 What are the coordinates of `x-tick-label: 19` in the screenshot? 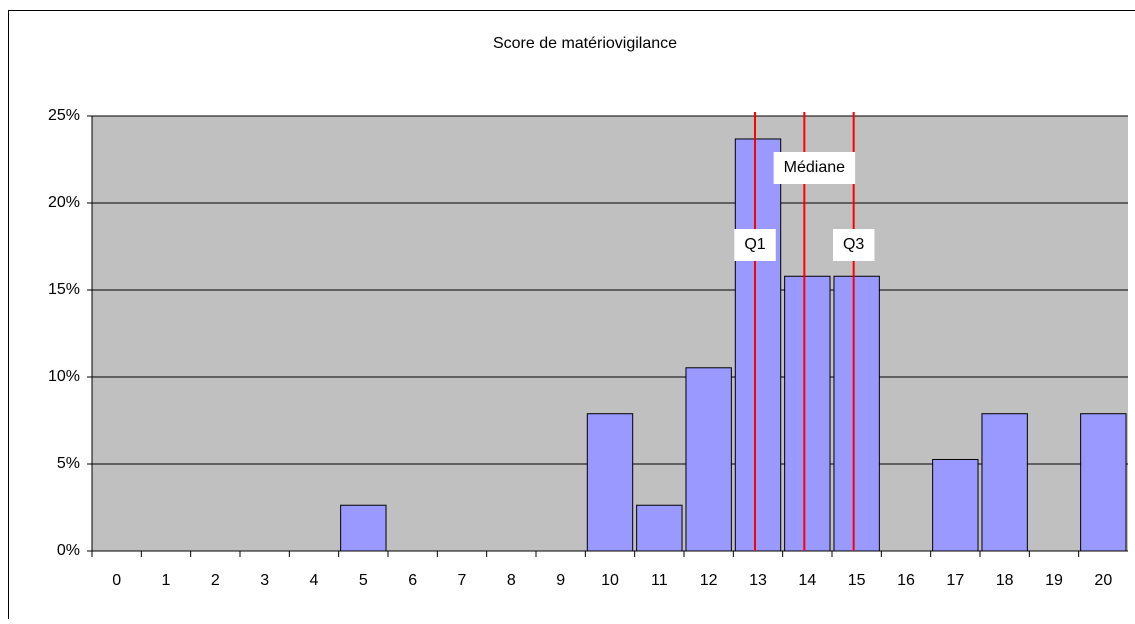 It's located at (1054, 580).